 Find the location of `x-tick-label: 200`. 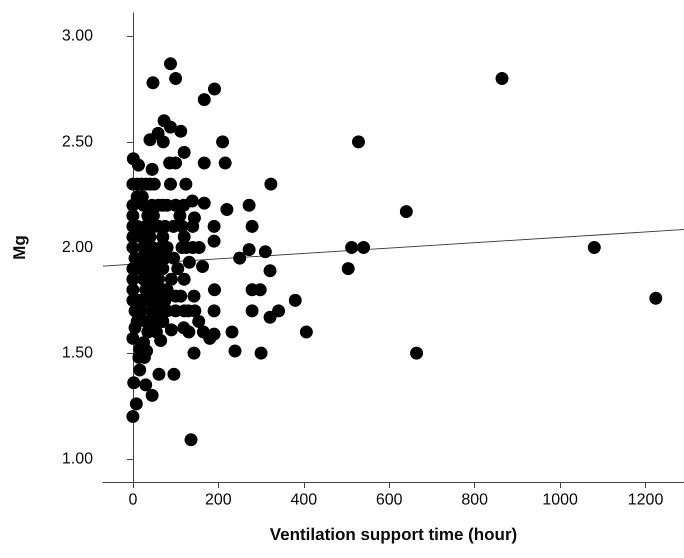

x-tick-label: 200 is located at coordinates (218, 500).